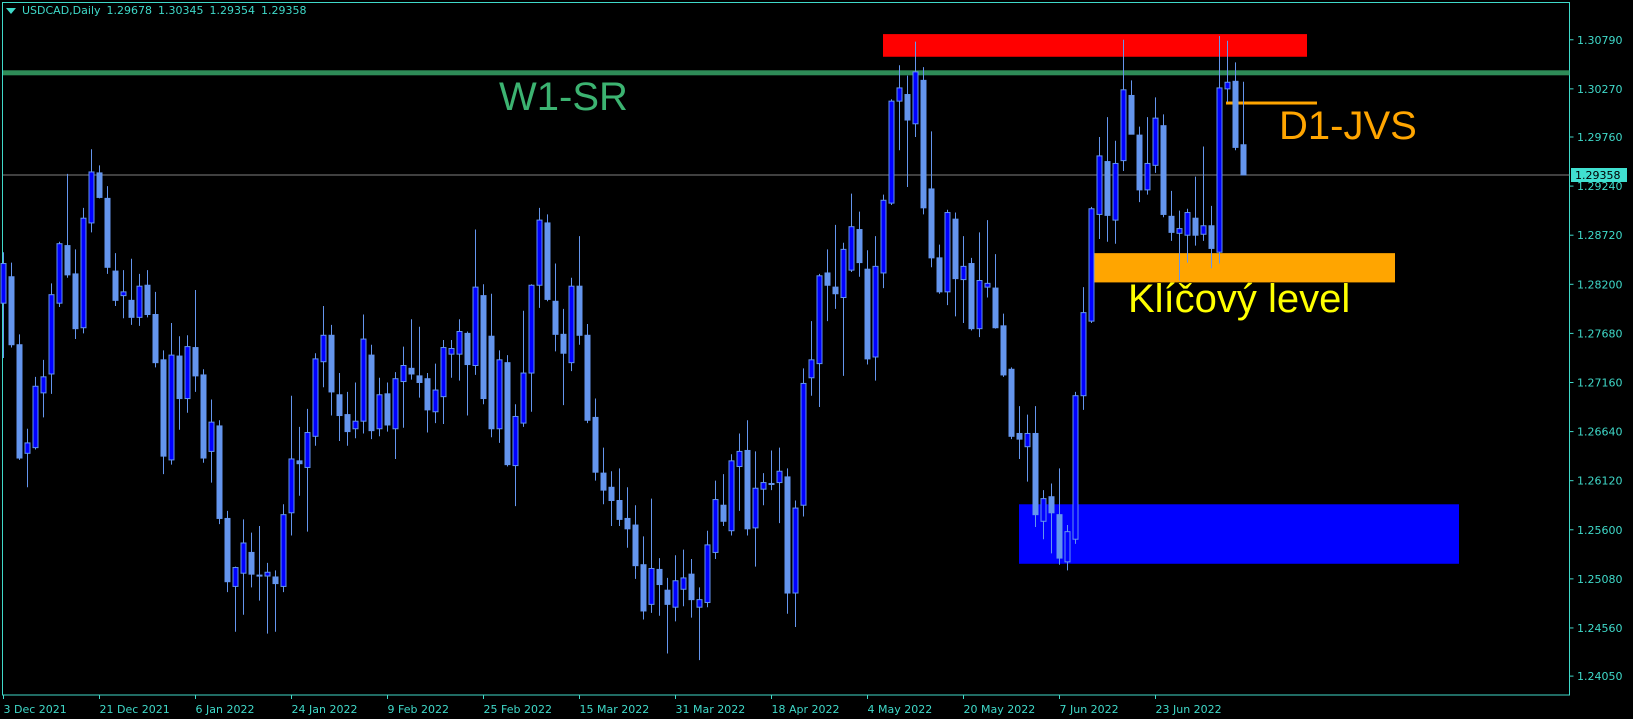 The width and height of the screenshot is (1633, 719). Describe the element at coordinates (418, 709) in the screenshot. I see `x-tick-label: 9 Feb 2022` at that location.